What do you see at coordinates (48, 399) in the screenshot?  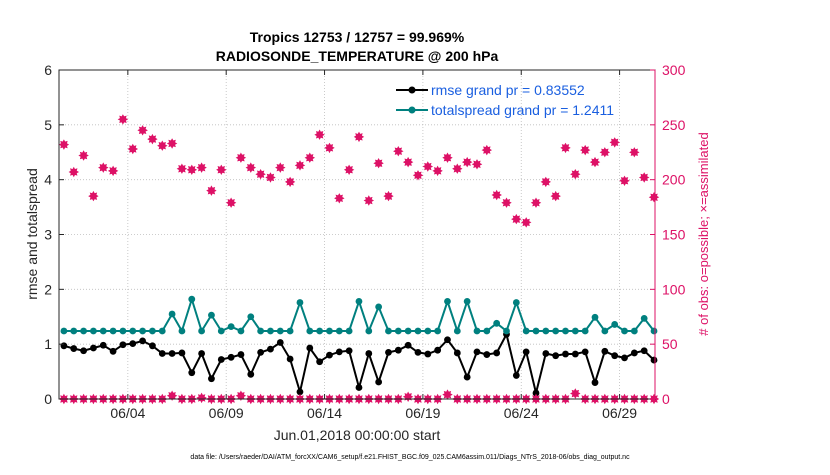 I see `y-tick-label: 0` at bounding box center [48, 399].